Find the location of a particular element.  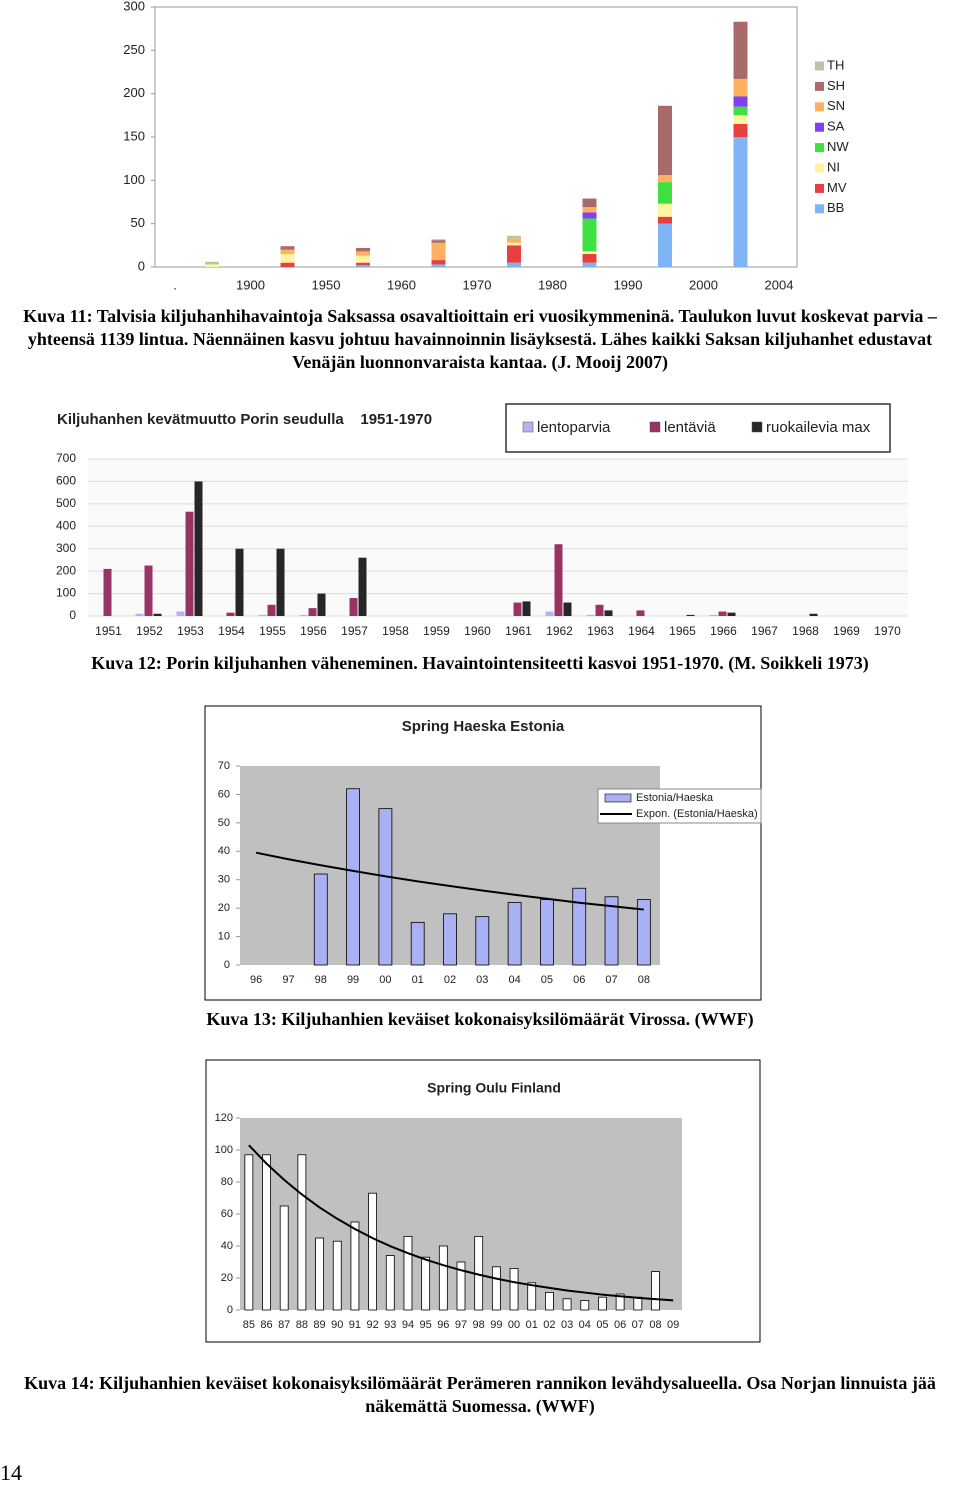

x-tick-label: 1952 is located at coordinates (149, 631).